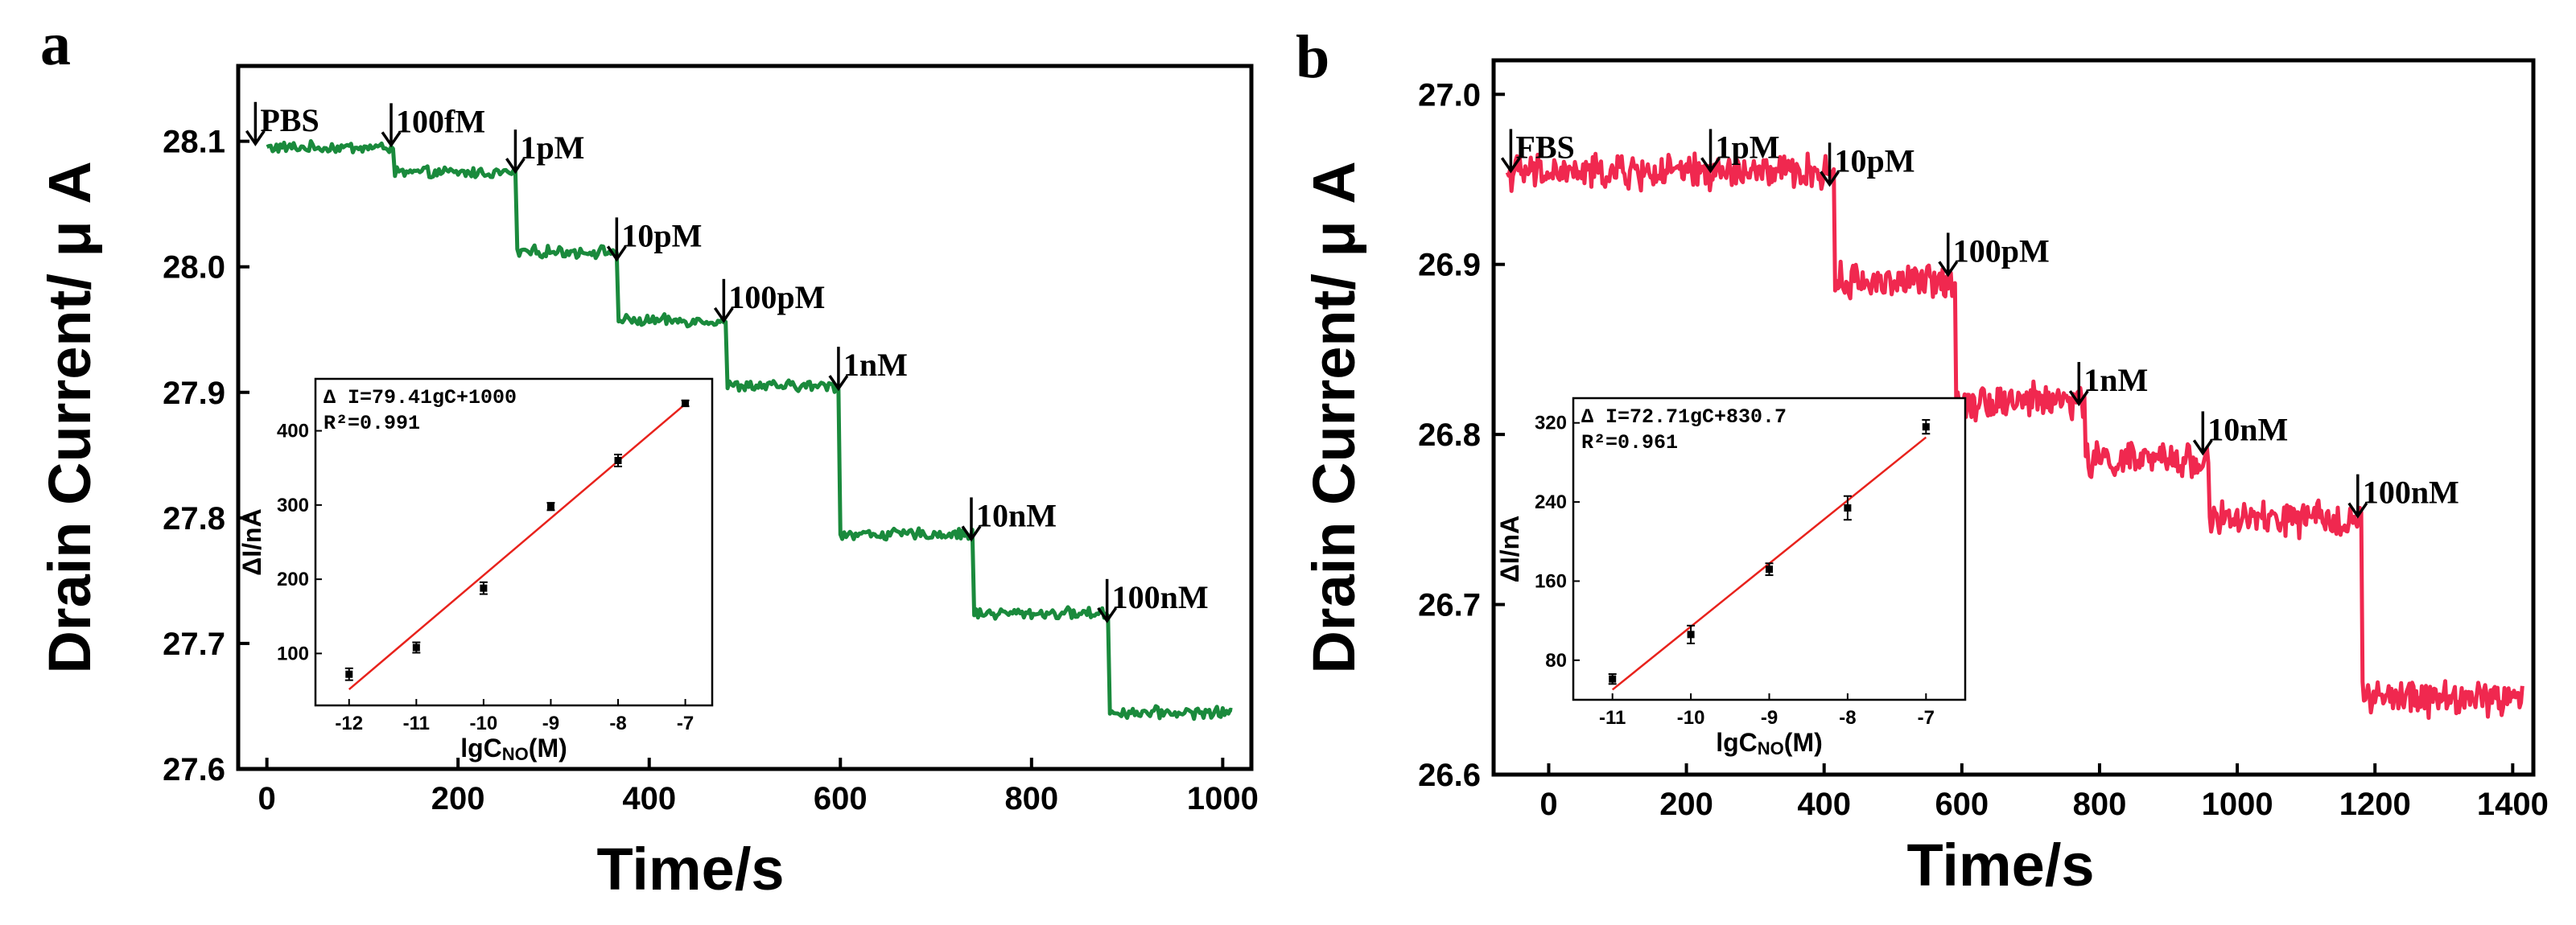  I want to click on y-tick-label: 26.8, so click(1449, 435).